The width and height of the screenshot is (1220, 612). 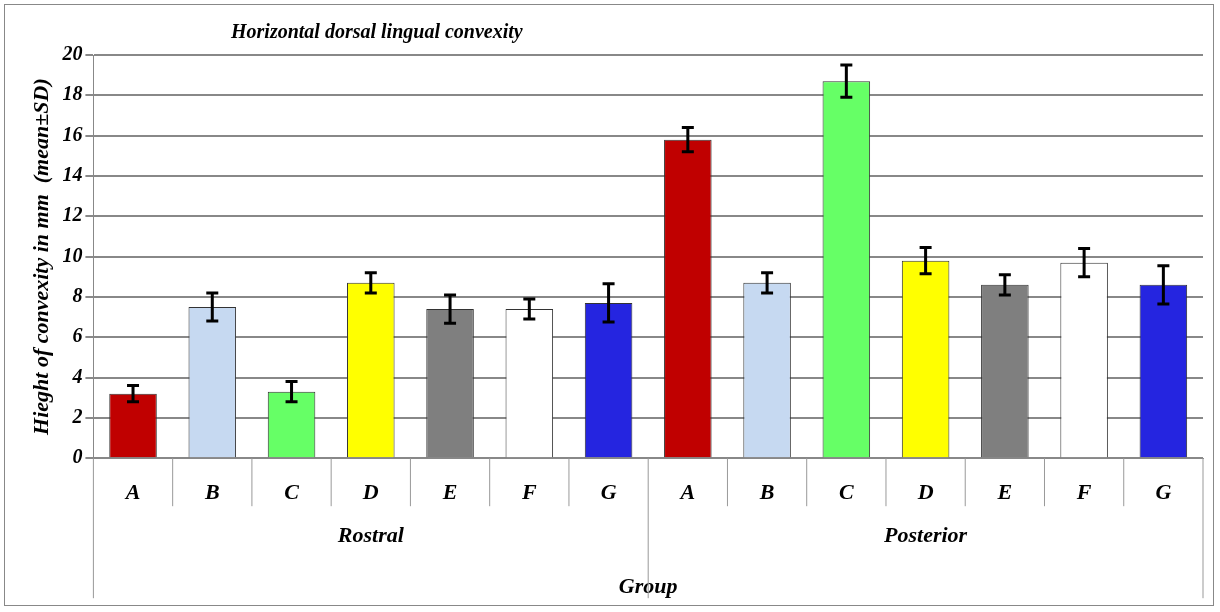 I want to click on y-tick-label: 10, so click(x=72, y=254).